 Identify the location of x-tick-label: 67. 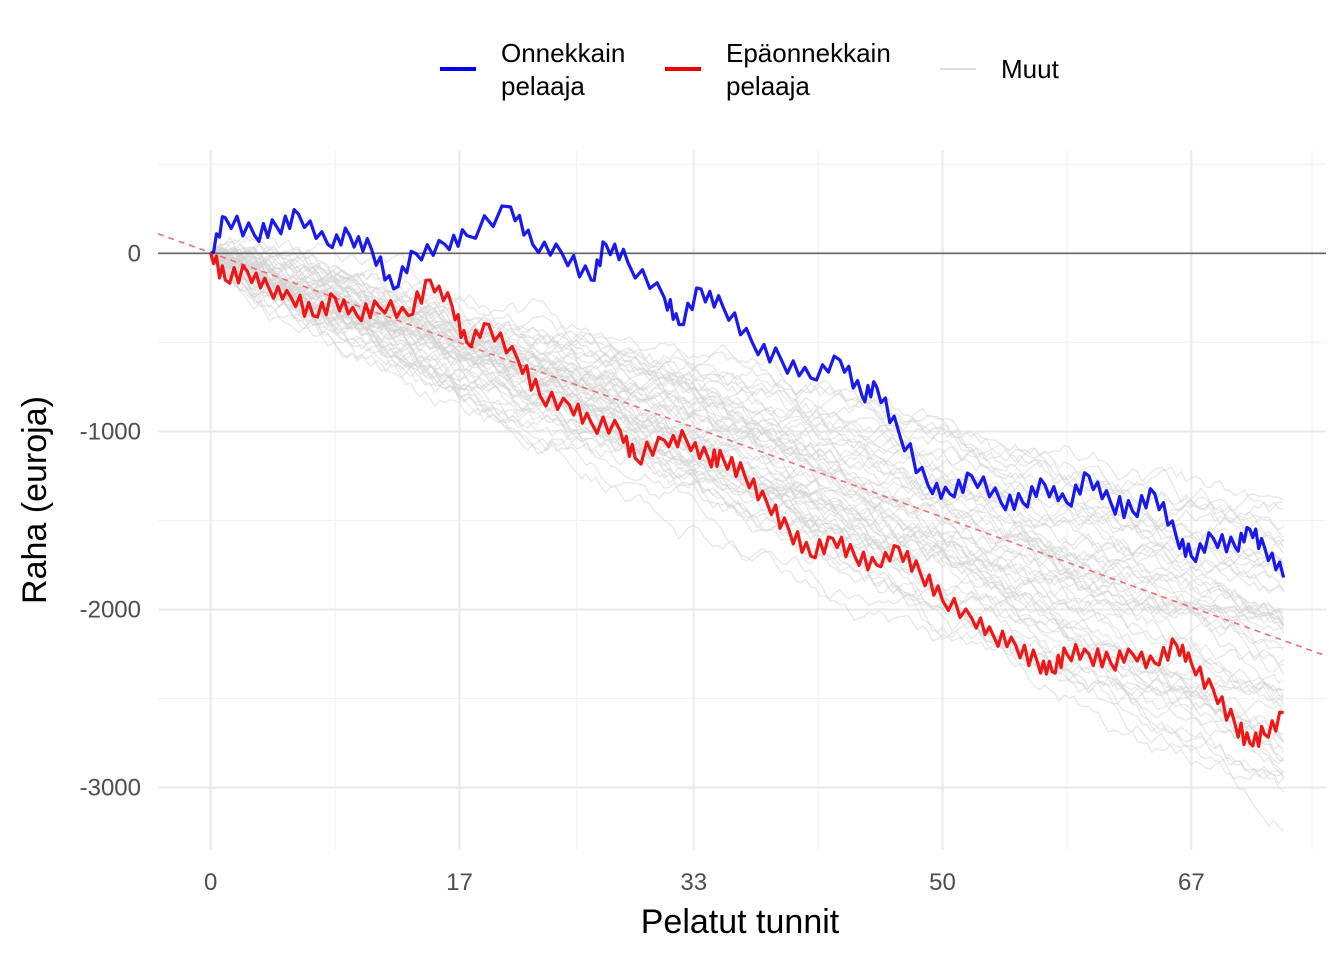
(1191, 882).